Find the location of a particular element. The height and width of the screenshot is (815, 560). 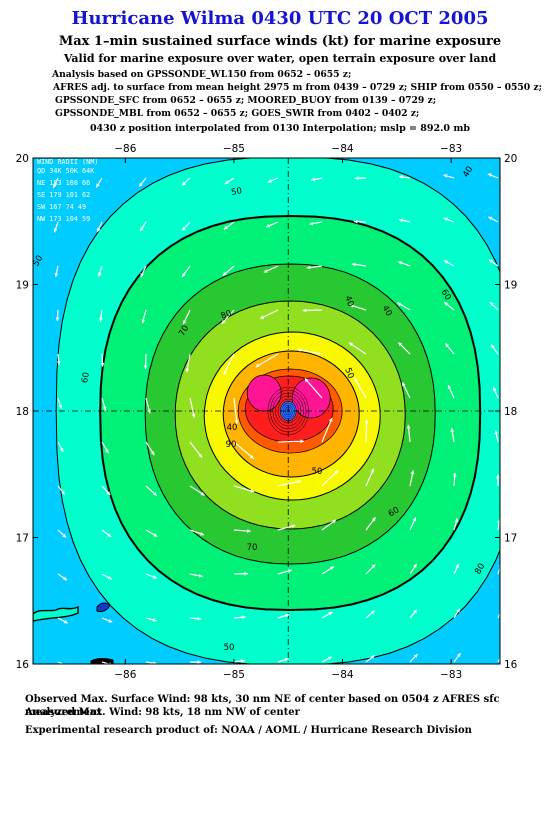

coastline-honduras is located at coordinates (56, 613).